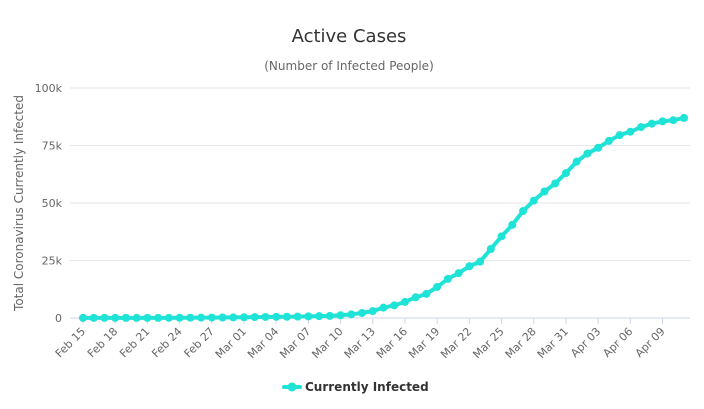  Describe the element at coordinates (349, 66) in the screenshot. I see `chart-subtitle: (Number of Infected People)` at that location.